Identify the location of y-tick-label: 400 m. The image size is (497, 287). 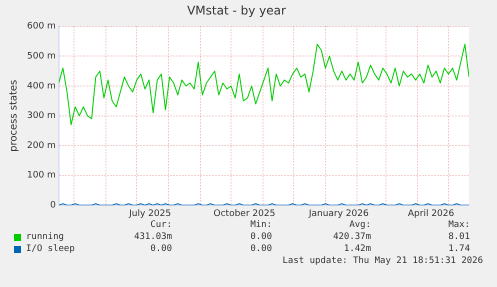
(41, 86).